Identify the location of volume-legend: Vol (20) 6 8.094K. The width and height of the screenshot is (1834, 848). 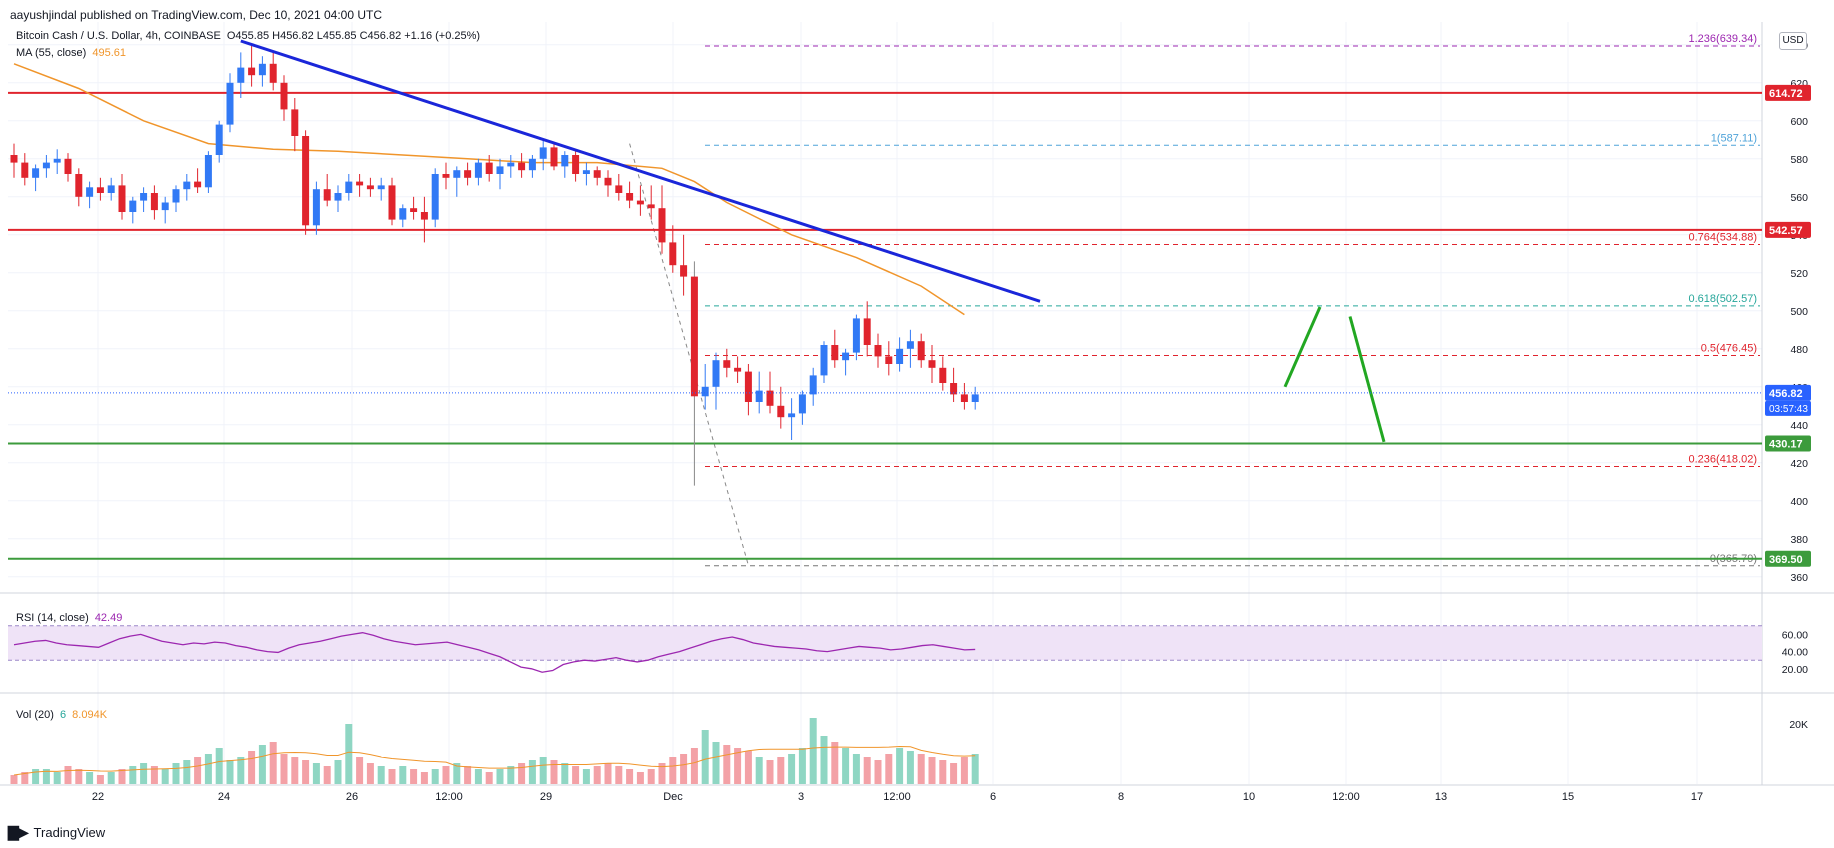
(61, 715).